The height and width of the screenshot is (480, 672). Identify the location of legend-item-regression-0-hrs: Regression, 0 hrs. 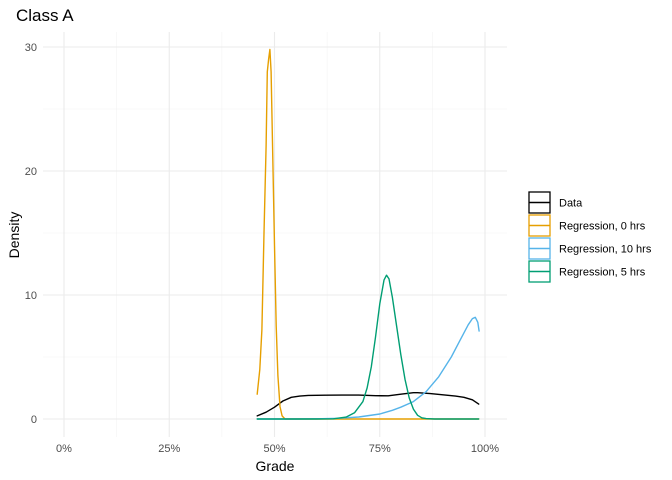
(587, 225).